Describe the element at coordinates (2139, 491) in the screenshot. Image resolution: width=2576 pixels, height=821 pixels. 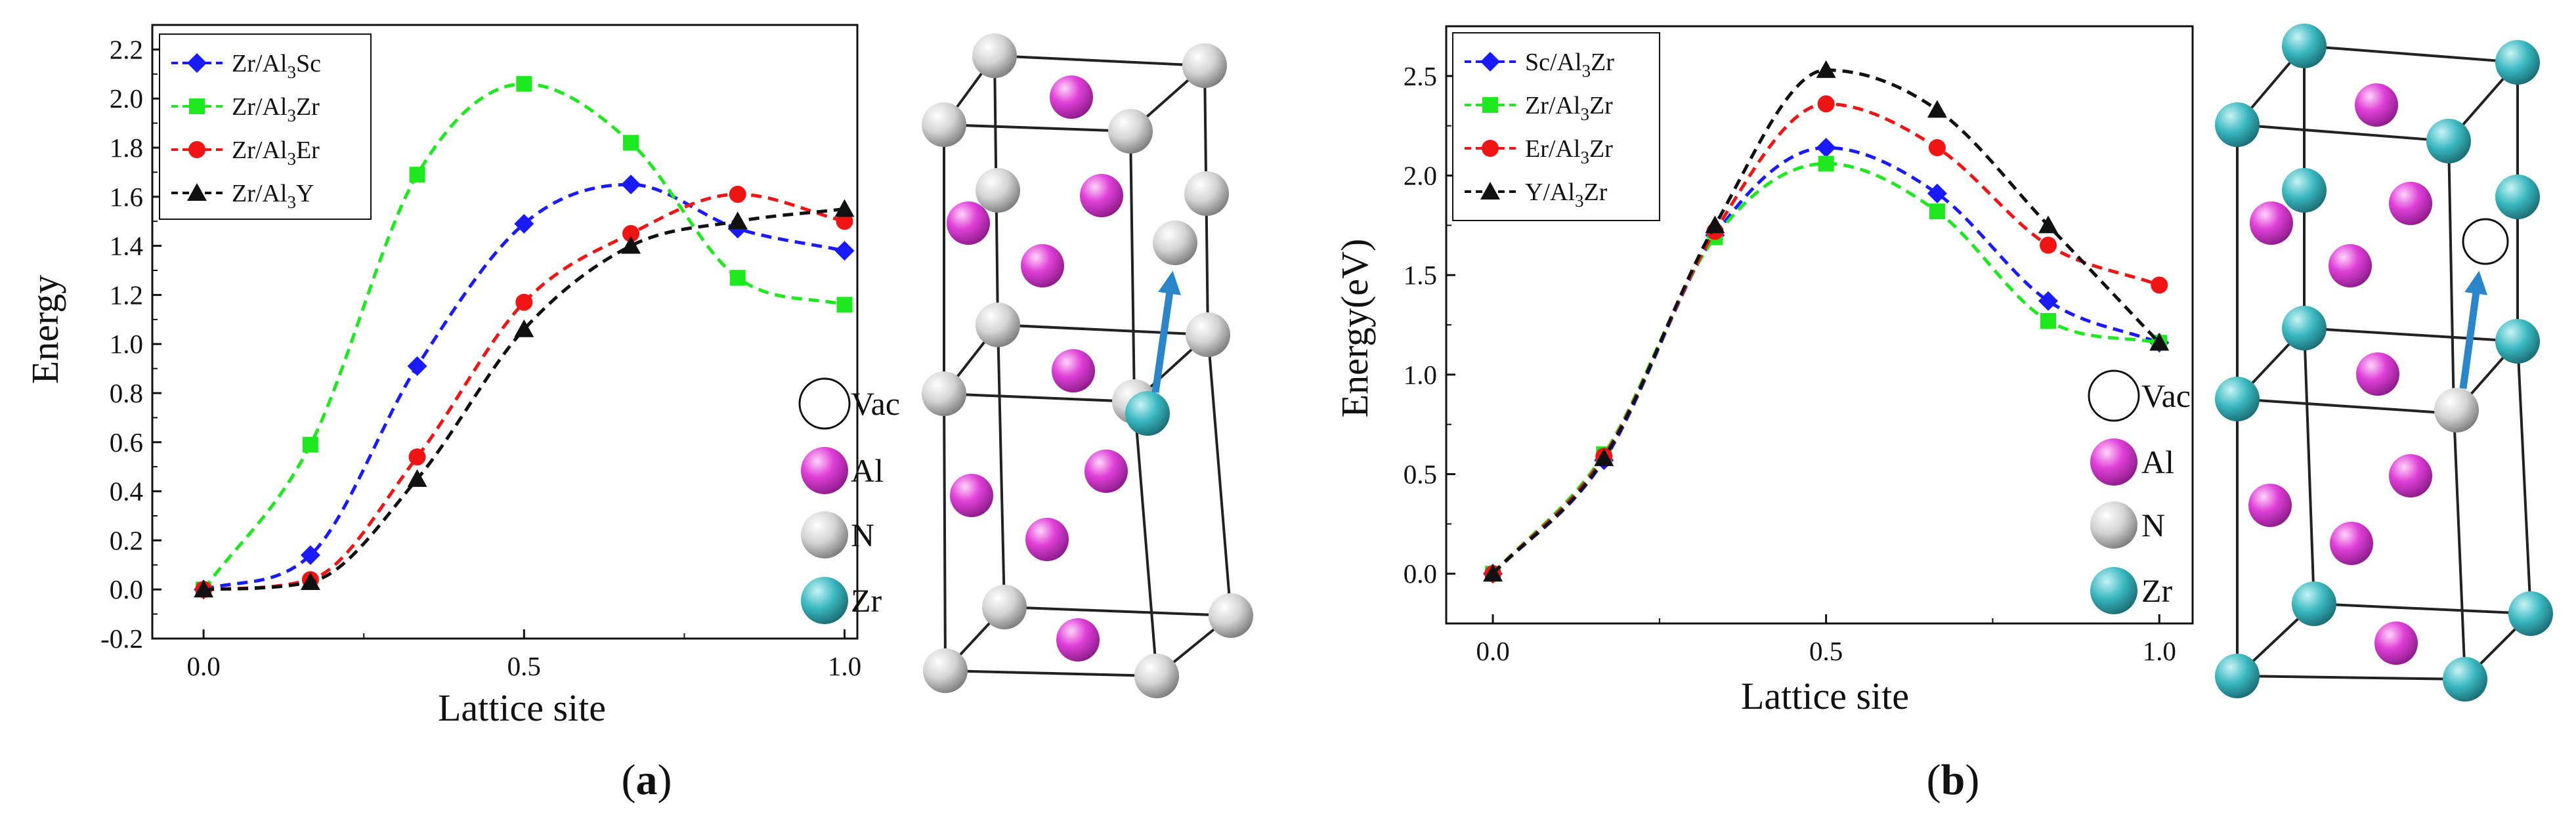
I see `atom-legend-b: Vac Al N Zr` at that location.